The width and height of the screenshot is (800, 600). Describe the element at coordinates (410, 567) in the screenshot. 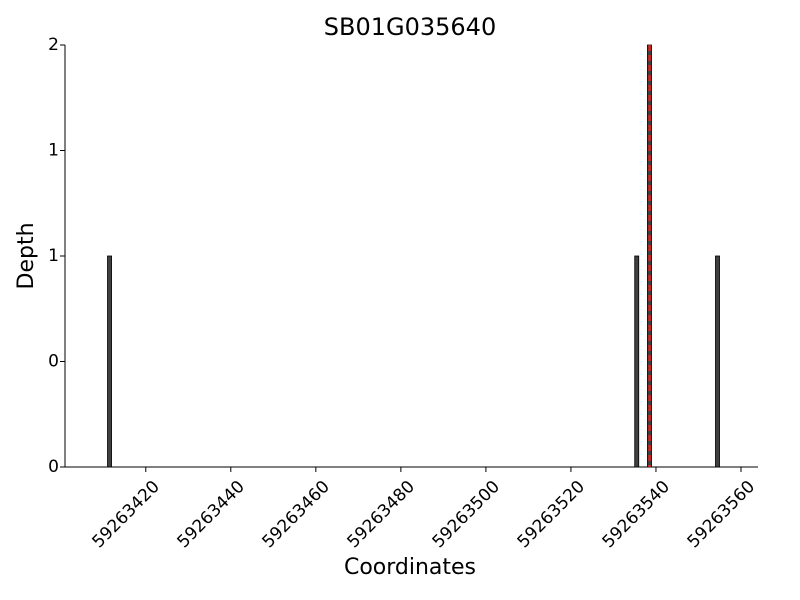

I see `x-axis-label: Coordinates` at that location.